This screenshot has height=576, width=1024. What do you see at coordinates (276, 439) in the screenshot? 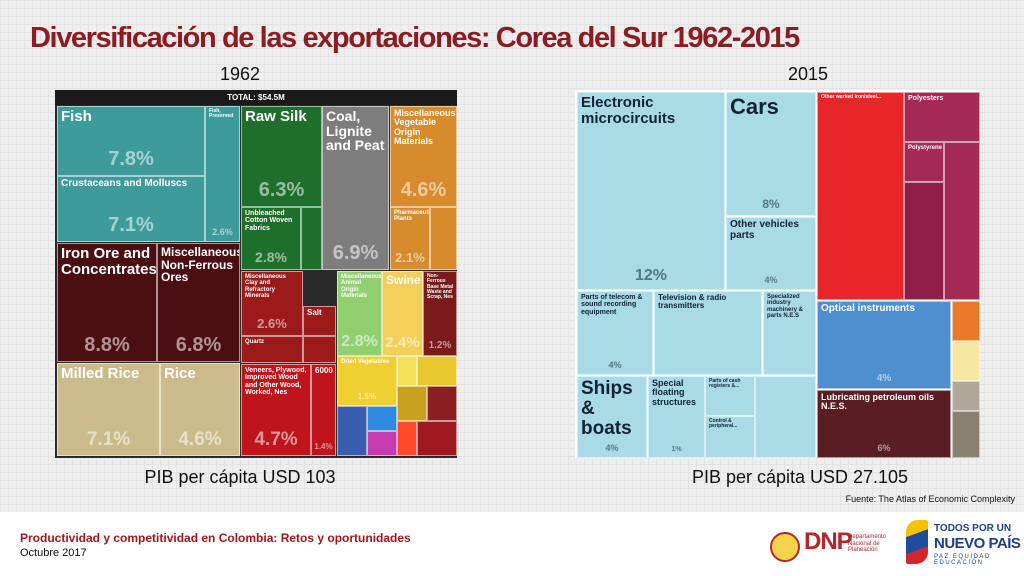
I see `tile-share: 4.7%` at bounding box center [276, 439].